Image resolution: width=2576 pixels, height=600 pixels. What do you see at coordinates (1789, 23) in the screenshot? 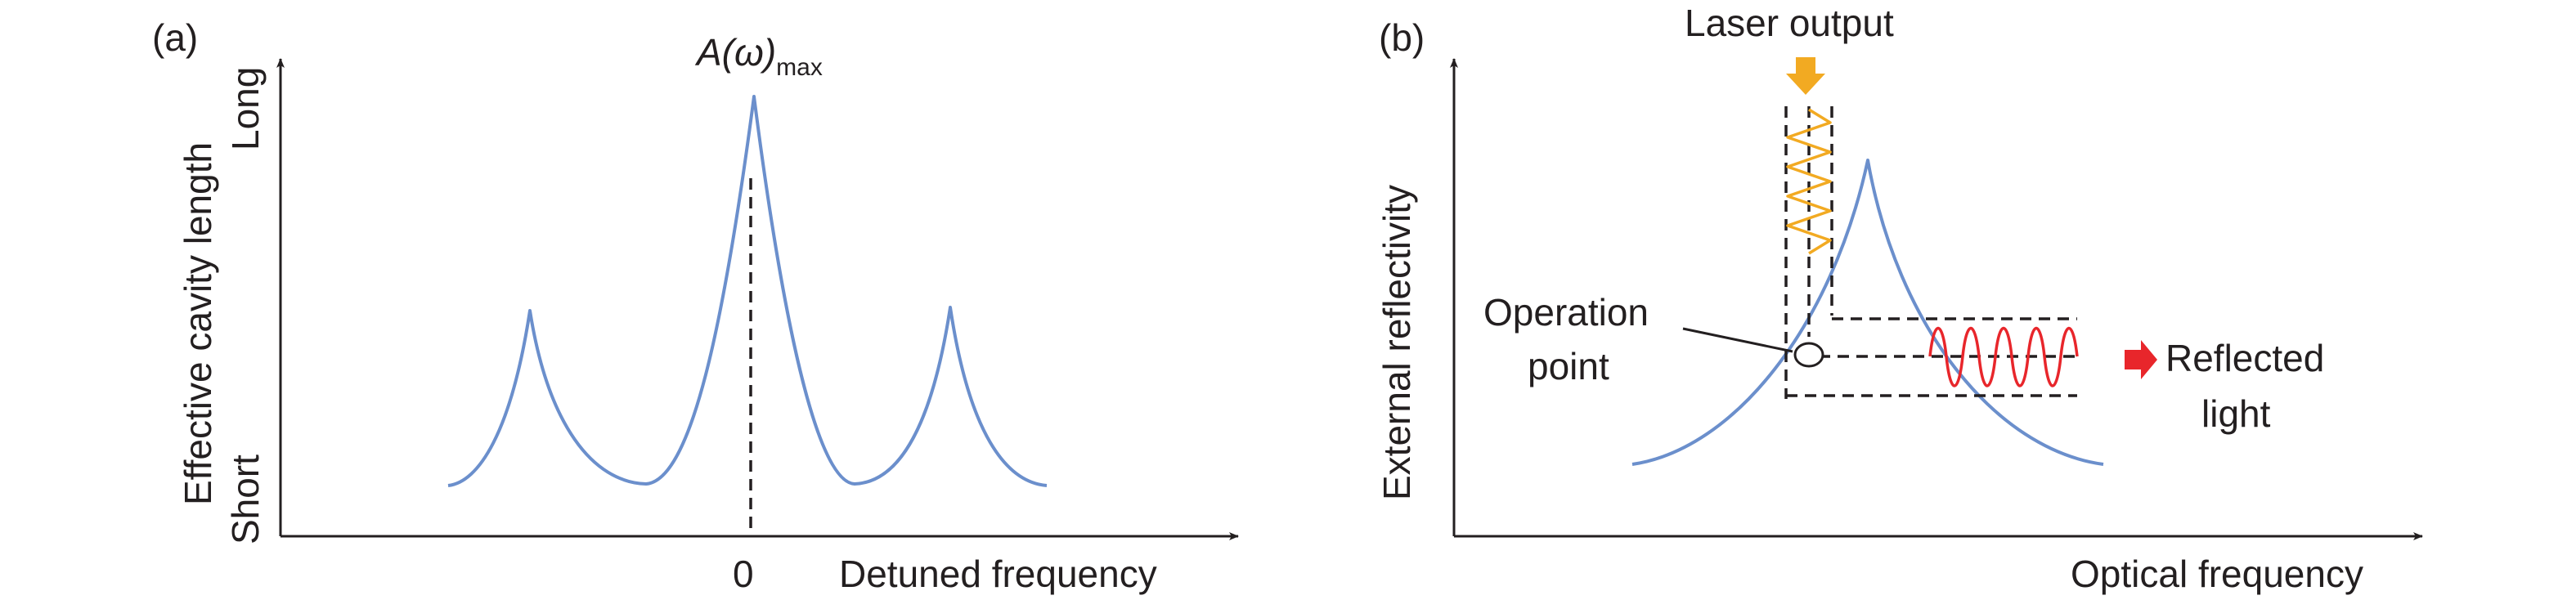
I see `laser-output-label: Laser output` at bounding box center [1789, 23].